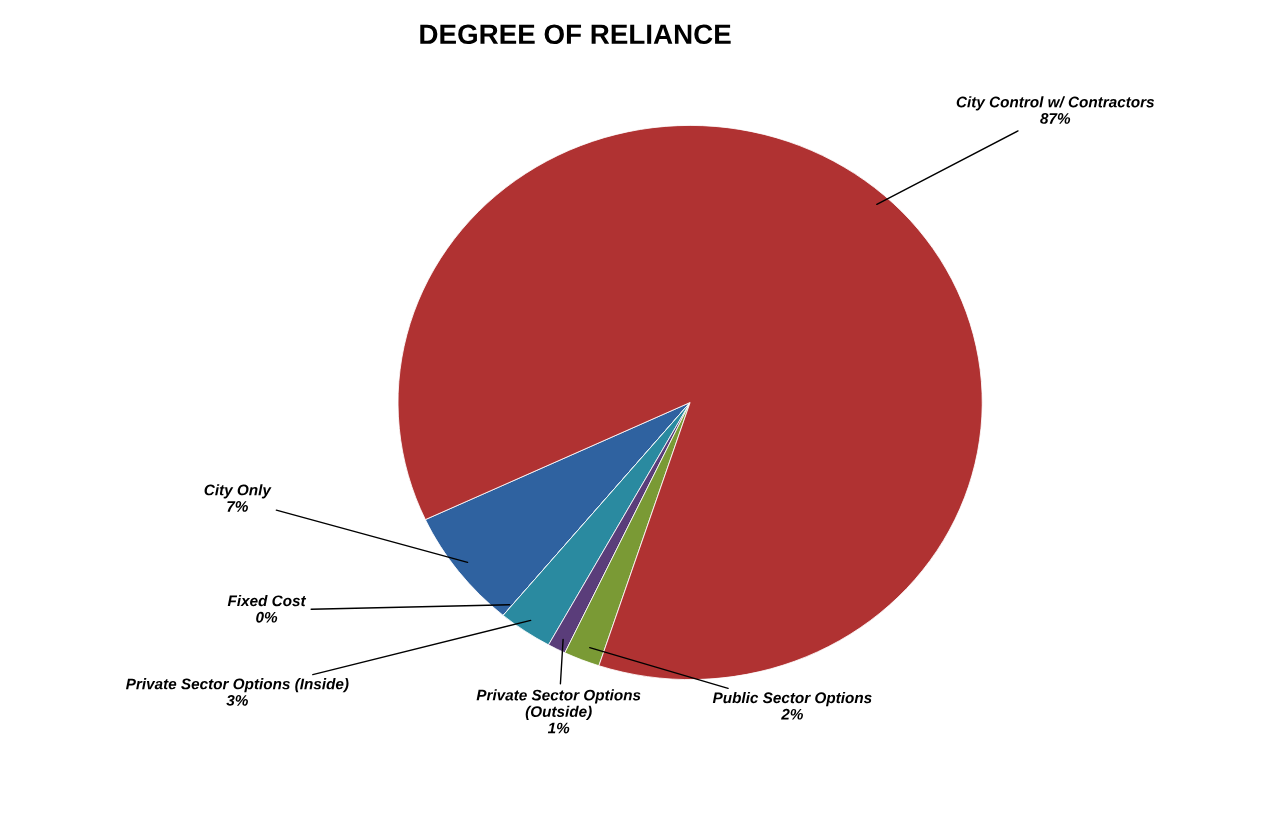 The width and height of the screenshot is (1278, 814). I want to click on slice-label: City Control w/ Contractors, so click(1055, 103).